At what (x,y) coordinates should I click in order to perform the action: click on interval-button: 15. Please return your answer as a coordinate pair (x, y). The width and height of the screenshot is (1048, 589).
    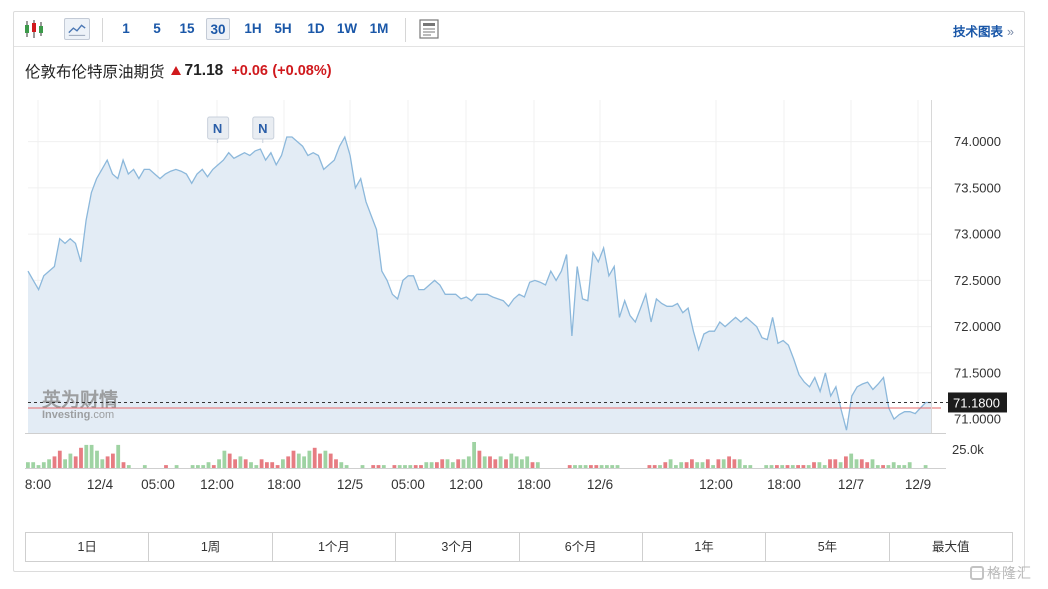
    Looking at the image, I should click on (187, 28).